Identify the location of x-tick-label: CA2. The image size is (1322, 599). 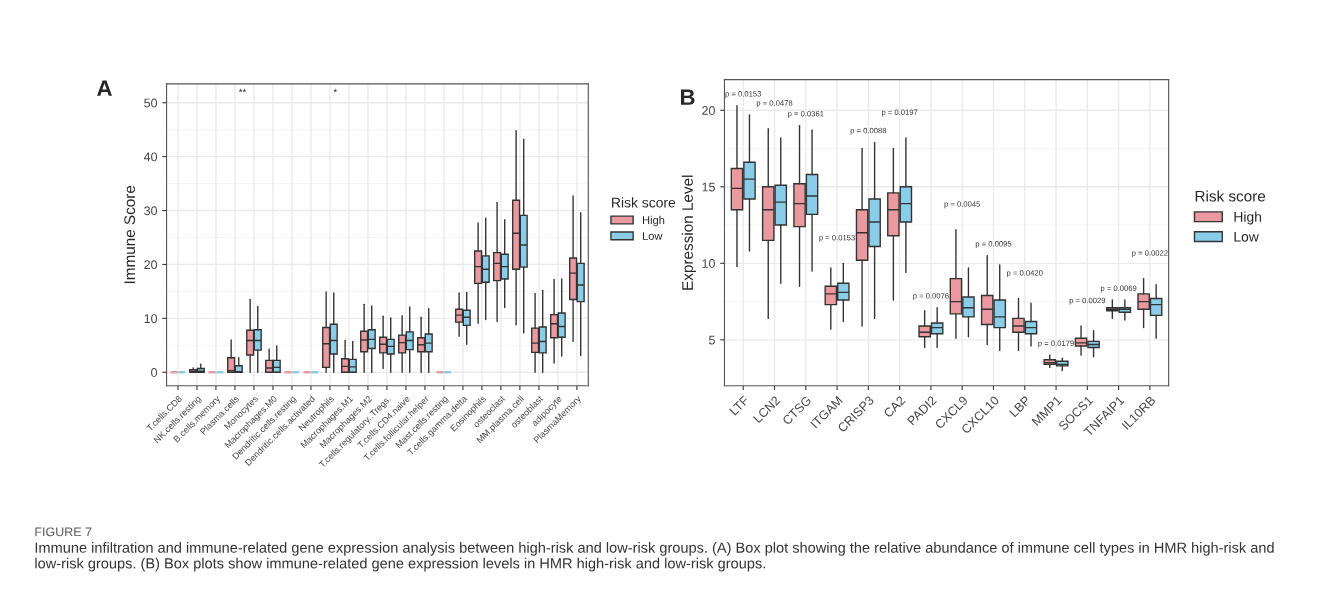
(894, 407).